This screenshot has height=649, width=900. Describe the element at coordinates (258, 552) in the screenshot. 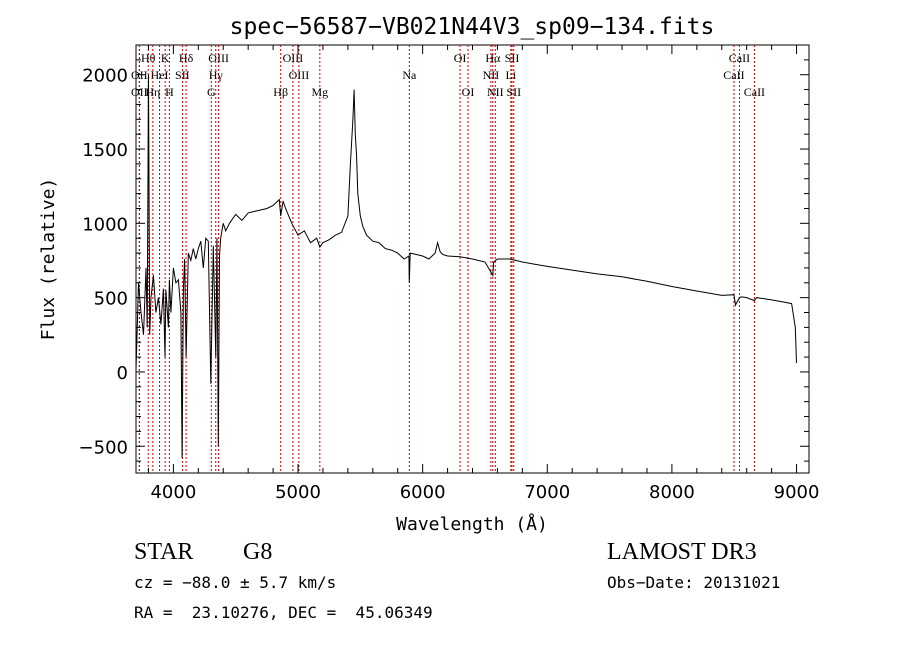

I see `object-subclass: G8` at that location.